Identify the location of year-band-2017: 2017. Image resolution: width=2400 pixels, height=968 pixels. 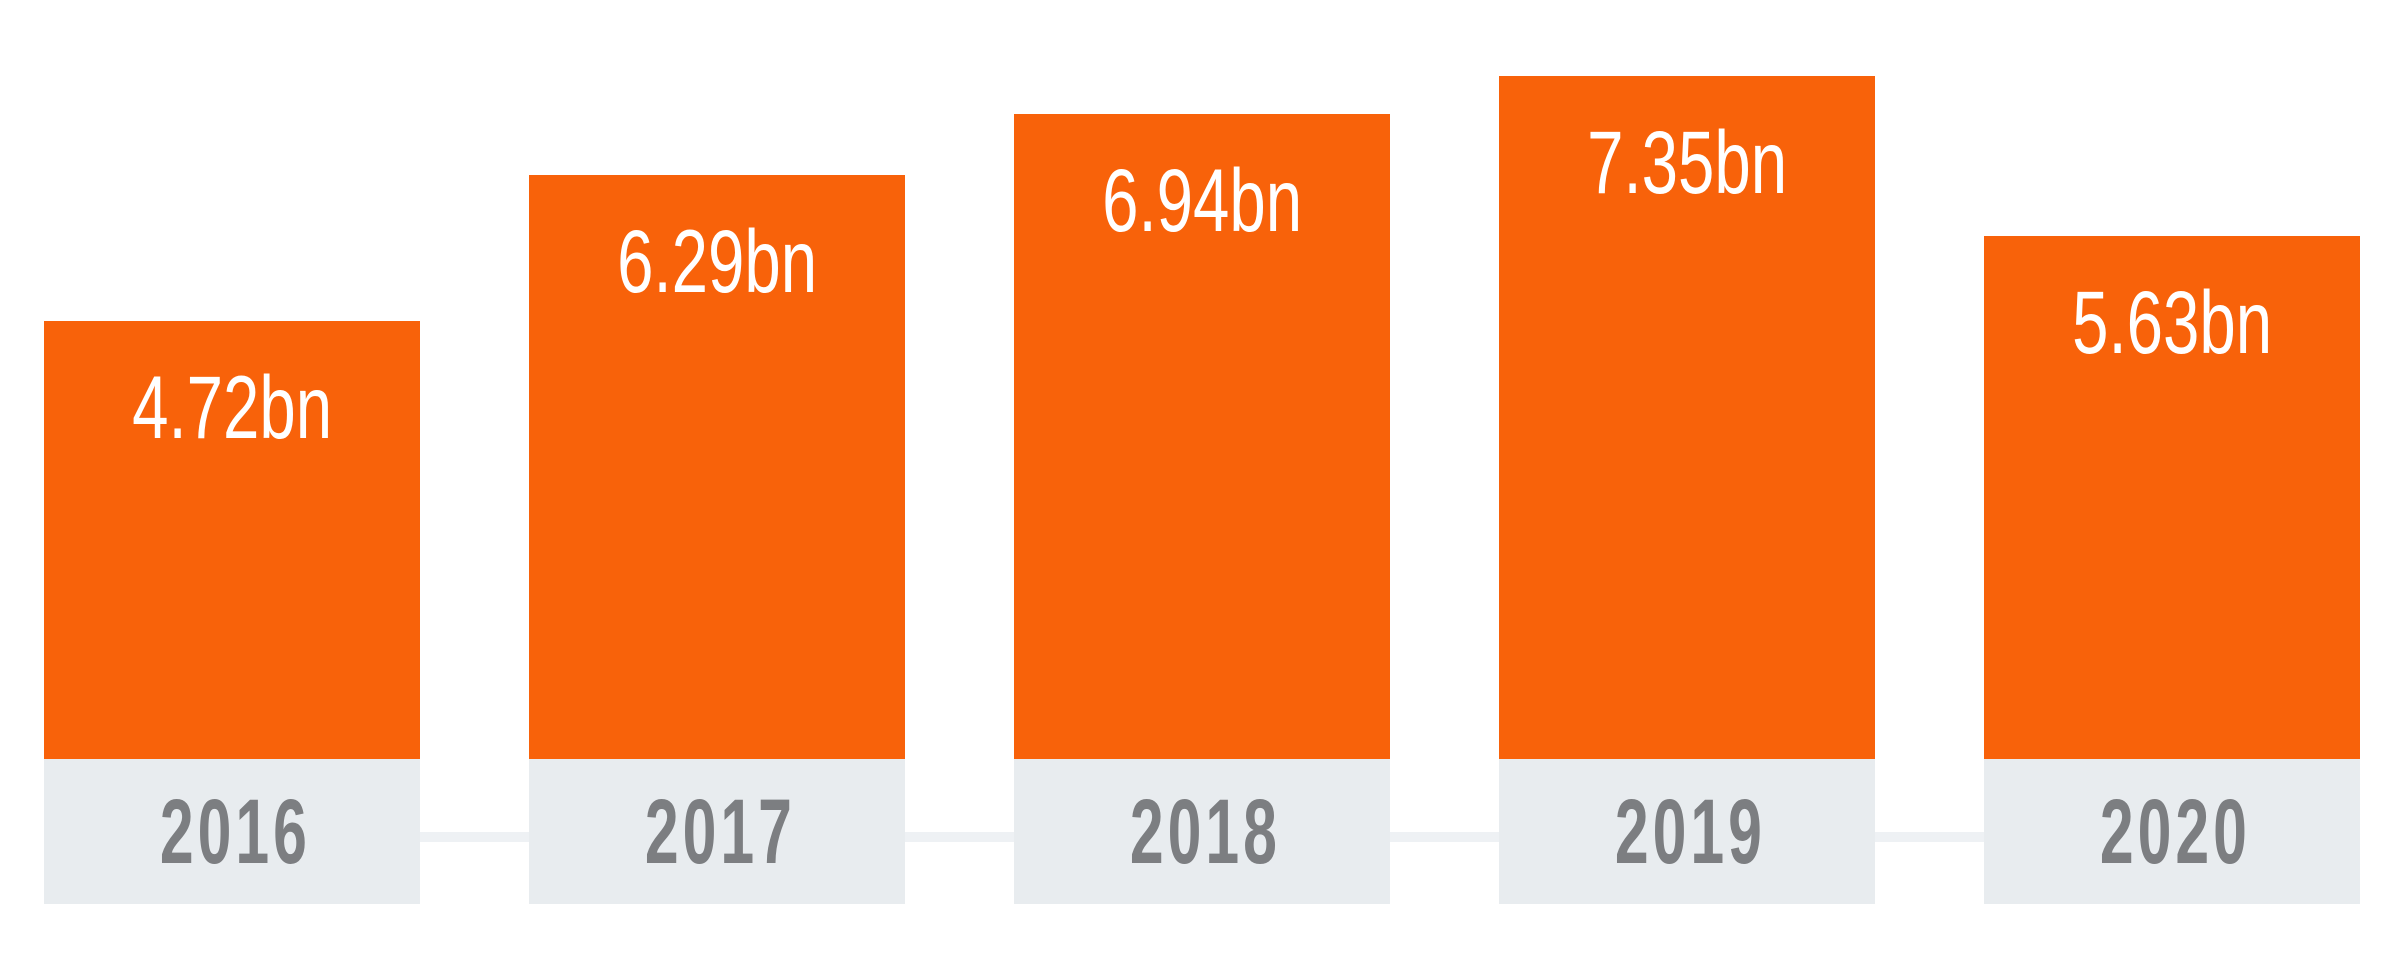
(717, 831).